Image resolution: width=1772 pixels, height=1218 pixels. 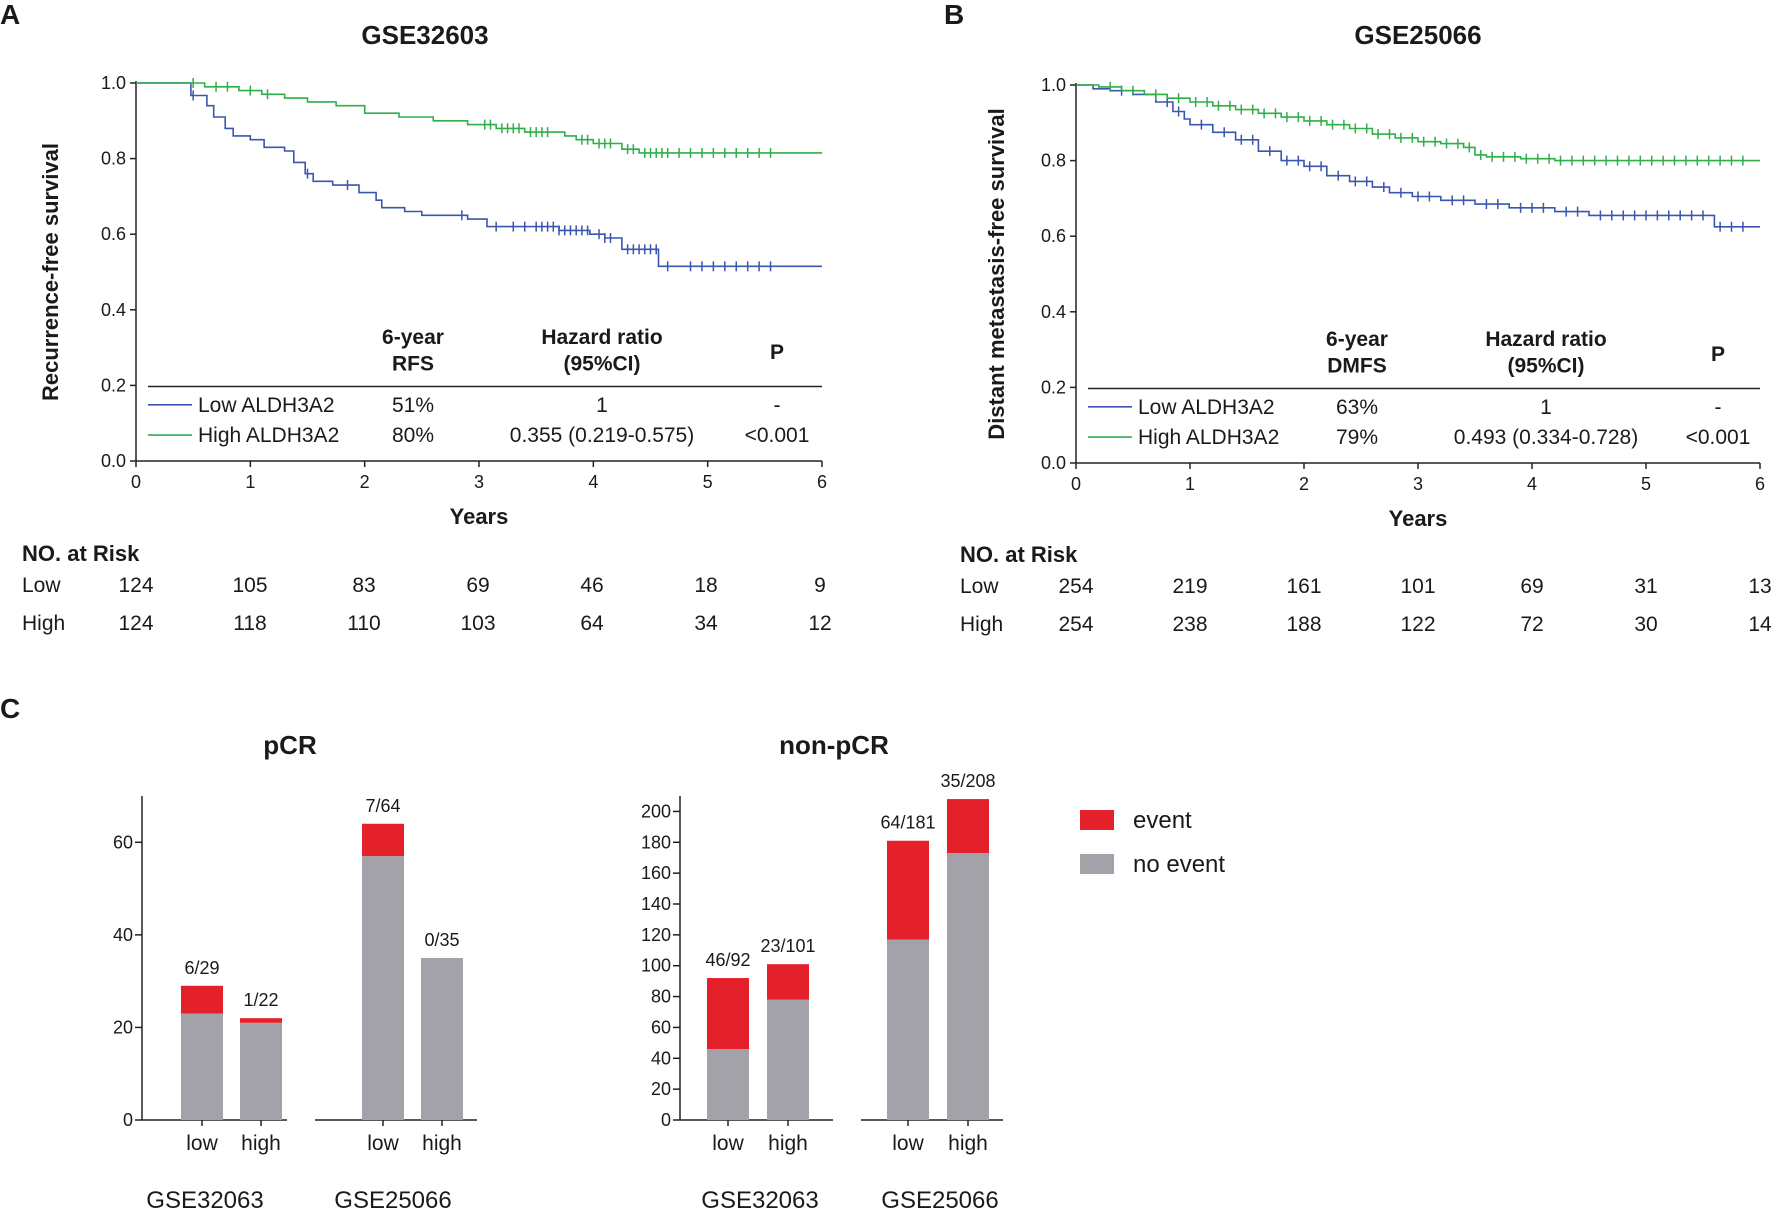 What do you see at coordinates (268, 435) in the screenshot?
I see `table-row-label: High ALDH3A2` at bounding box center [268, 435].